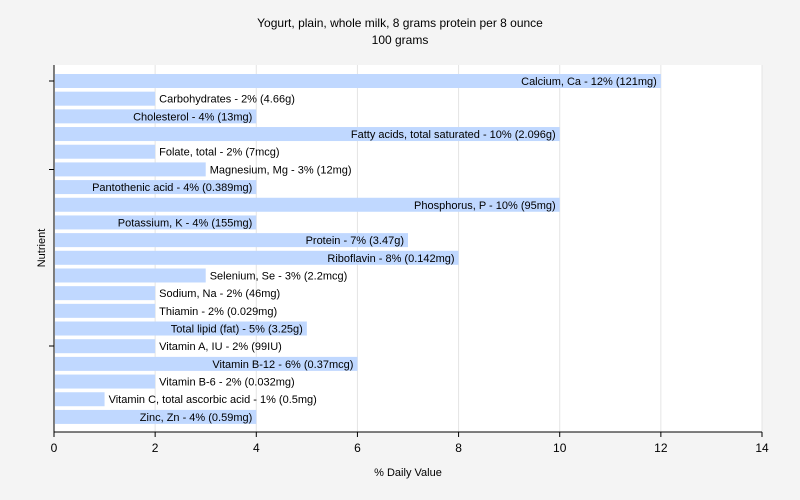  Describe the element at coordinates (219, 294) in the screenshot. I see `bar-label-12: Sodium, Na - 2% (46mg)` at that location.